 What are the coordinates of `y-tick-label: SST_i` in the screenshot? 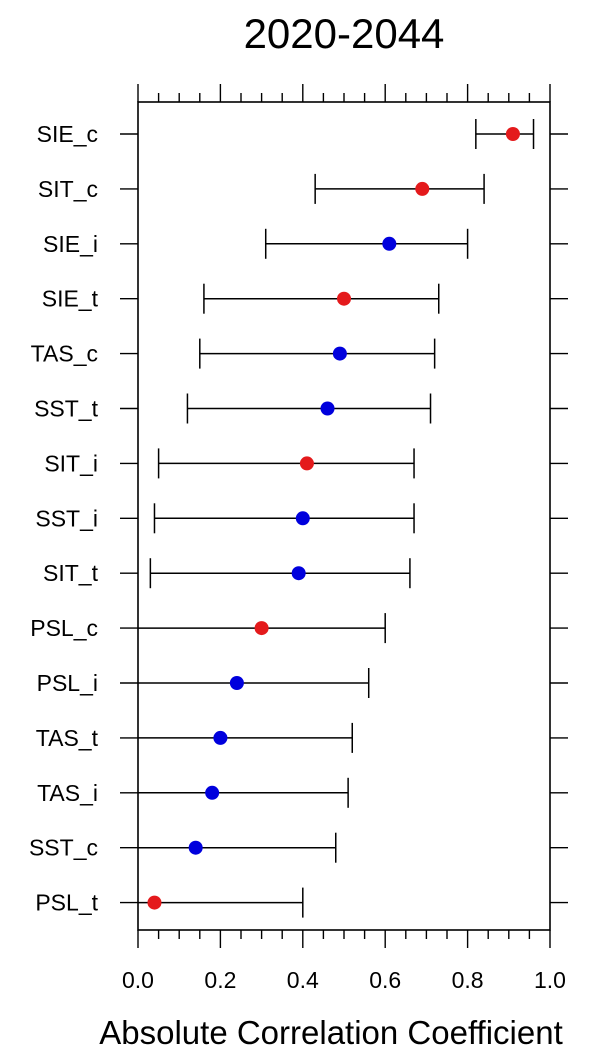 It's located at (66, 518).